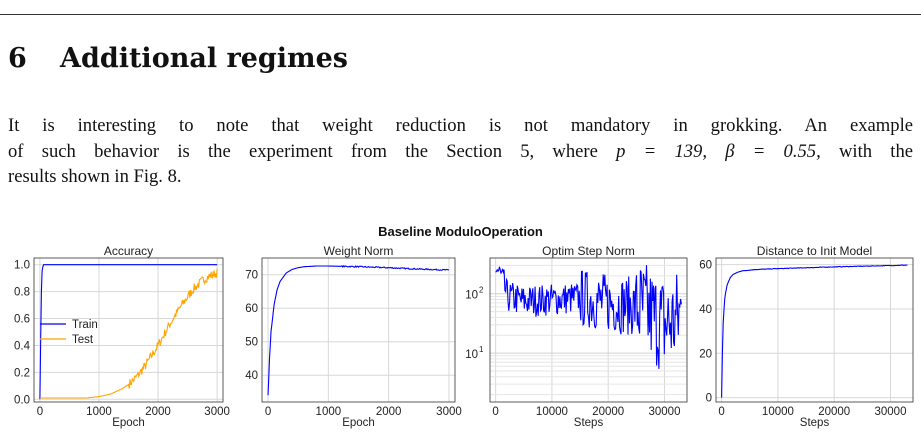  I want to click on chart-4-xtick-label: 10000, so click(778, 412).